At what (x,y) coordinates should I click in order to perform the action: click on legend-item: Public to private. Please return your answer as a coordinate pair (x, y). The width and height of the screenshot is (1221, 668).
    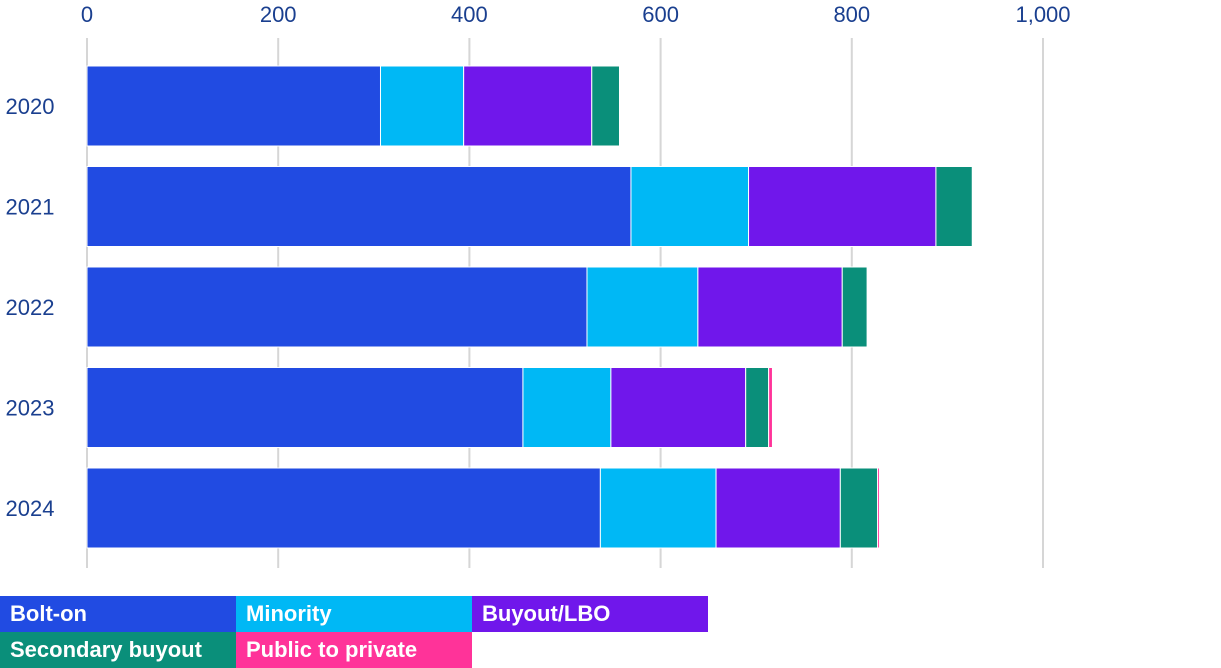
    Looking at the image, I should click on (354, 650).